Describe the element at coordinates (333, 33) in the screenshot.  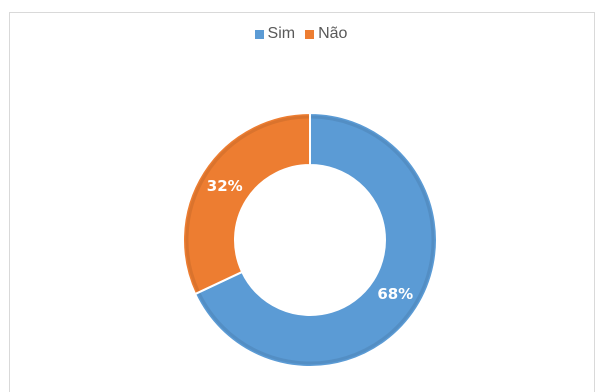
I see `legend-label-nao: Não` at that location.